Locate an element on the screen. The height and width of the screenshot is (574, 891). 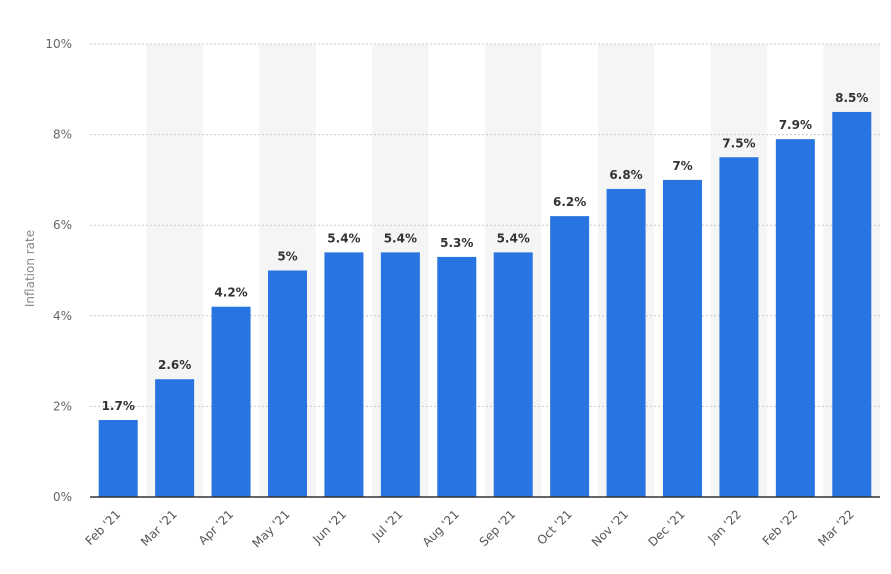
data-label: 5.3% is located at coordinates (456, 243).